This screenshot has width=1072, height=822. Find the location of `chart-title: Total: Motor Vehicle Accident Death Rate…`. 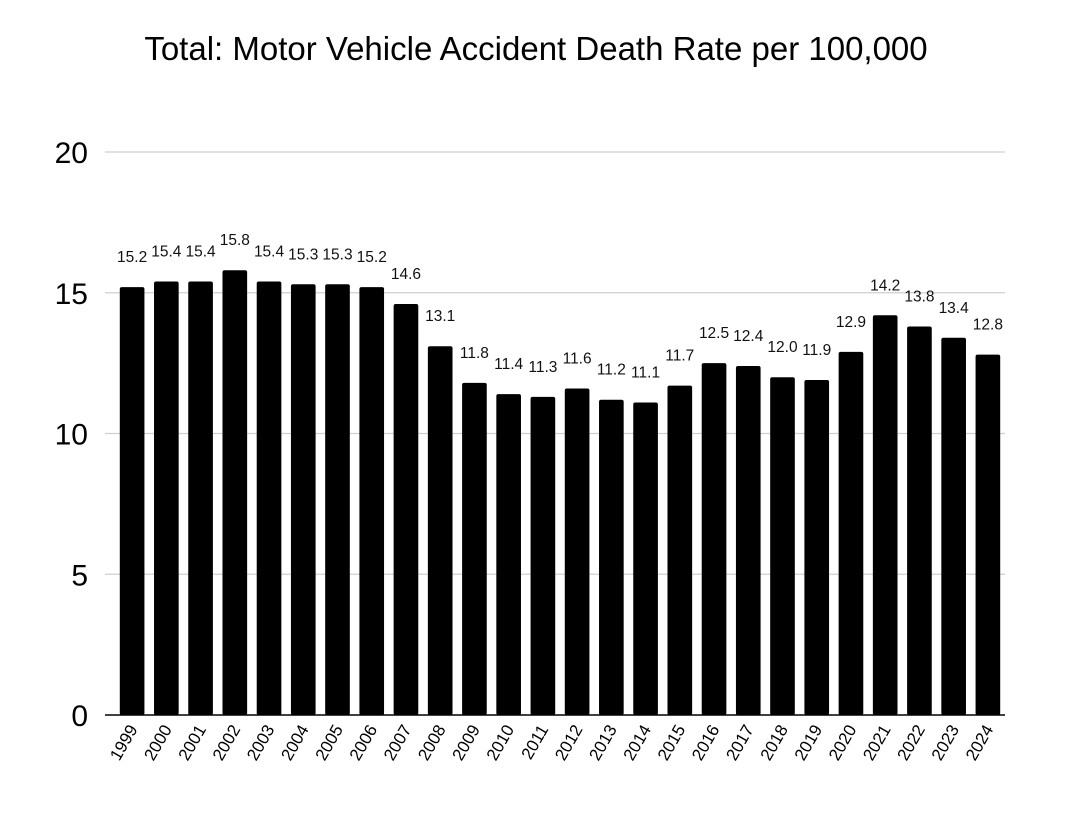

chart-title: Total: Motor Vehicle Accident Death Rate… is located at coordinates (536, 48).